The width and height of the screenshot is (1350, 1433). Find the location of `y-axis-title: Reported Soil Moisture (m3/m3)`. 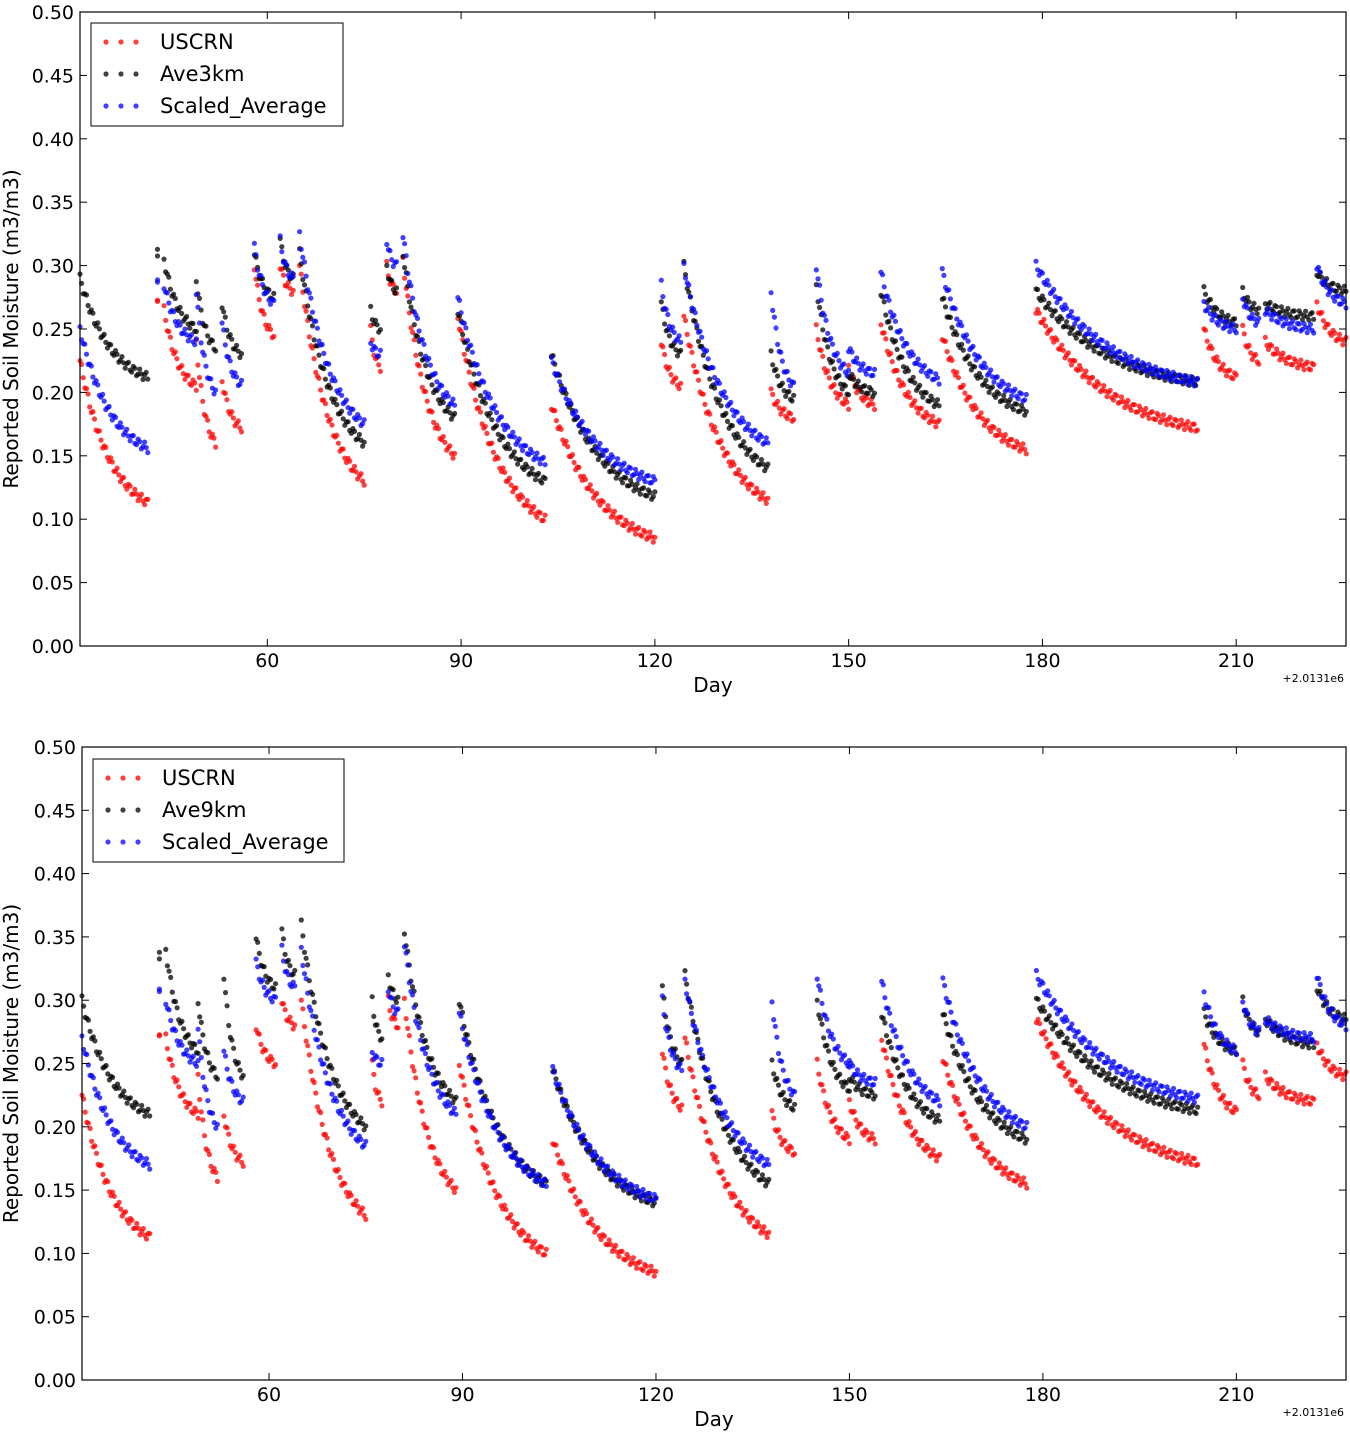

y-axis-title: Reported Soil Moisture (m3/m3) is located at coordinates (11, 1063).